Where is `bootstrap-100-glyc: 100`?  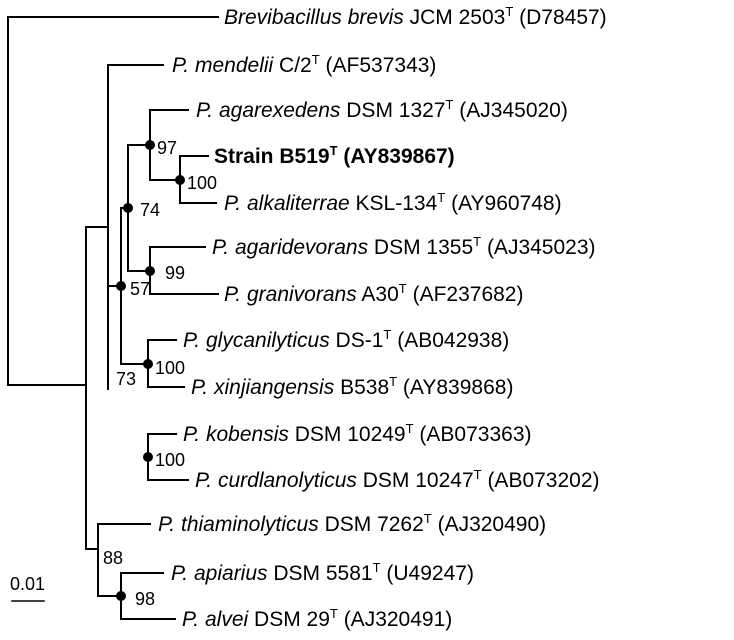 bootstrap-100-glyc: 100 is located at coordinates (170, 368).